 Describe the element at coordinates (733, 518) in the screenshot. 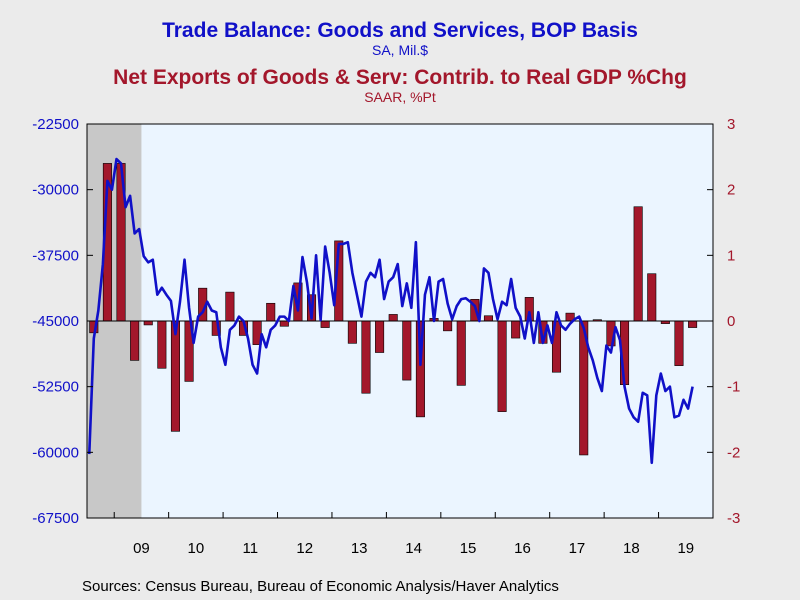

I see `right-axis-tick-label: -3` at that location.